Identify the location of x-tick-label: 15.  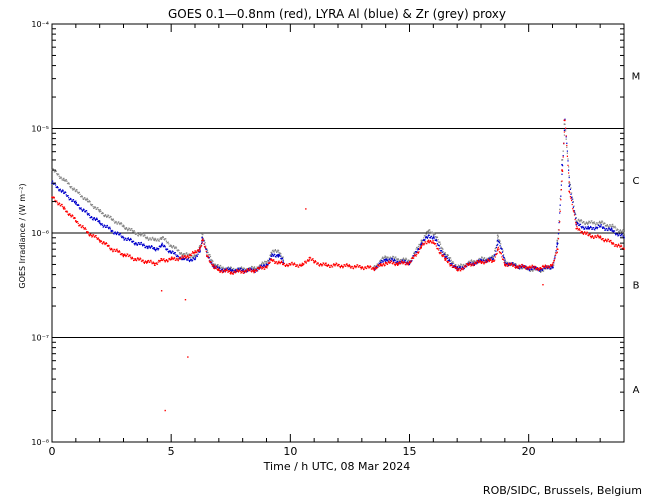
(410, 451).